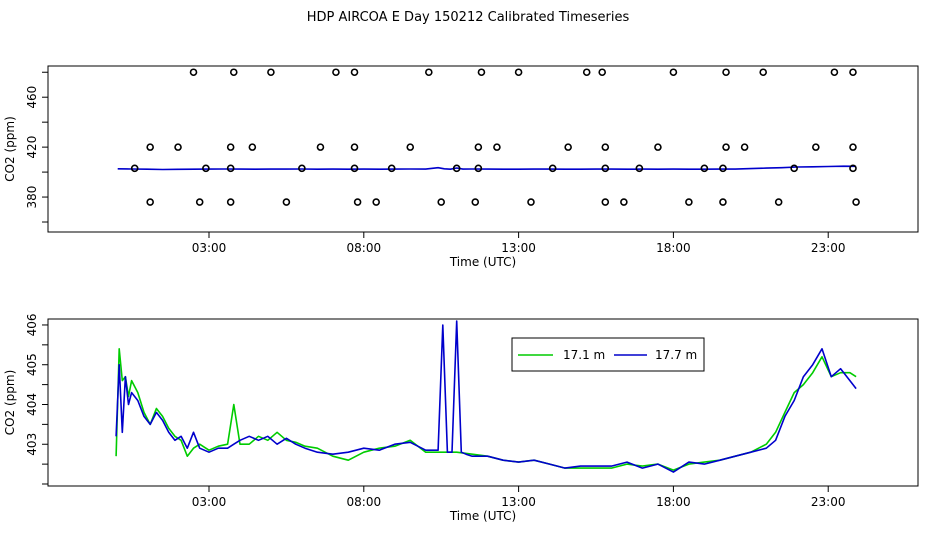 Image resolution: width=936 pixels, height=540 pixels. What do you see at coordinates (518, 502) in the screenshot?
I see `bottom-x-tick-label: 13:00` at bounding box center [518, 502].